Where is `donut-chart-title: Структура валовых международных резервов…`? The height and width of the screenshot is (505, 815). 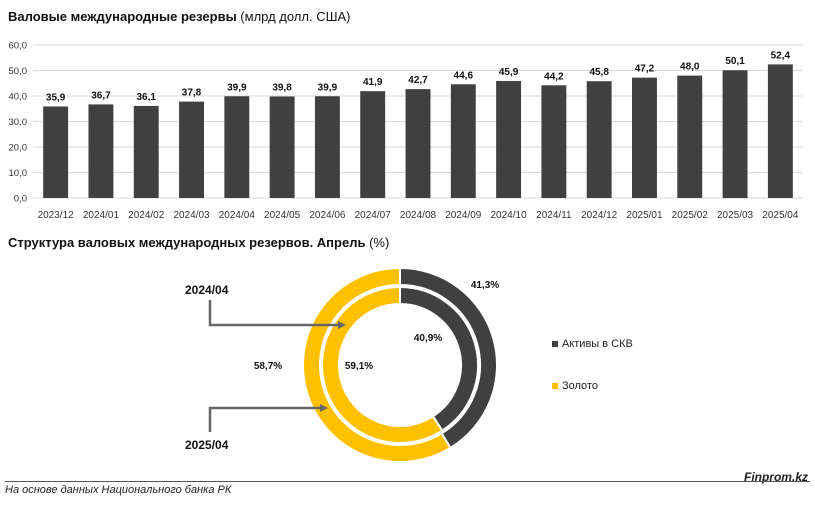
donut-chart-title: Структура валовых международных резервов… is located at coordinates (198, 242).